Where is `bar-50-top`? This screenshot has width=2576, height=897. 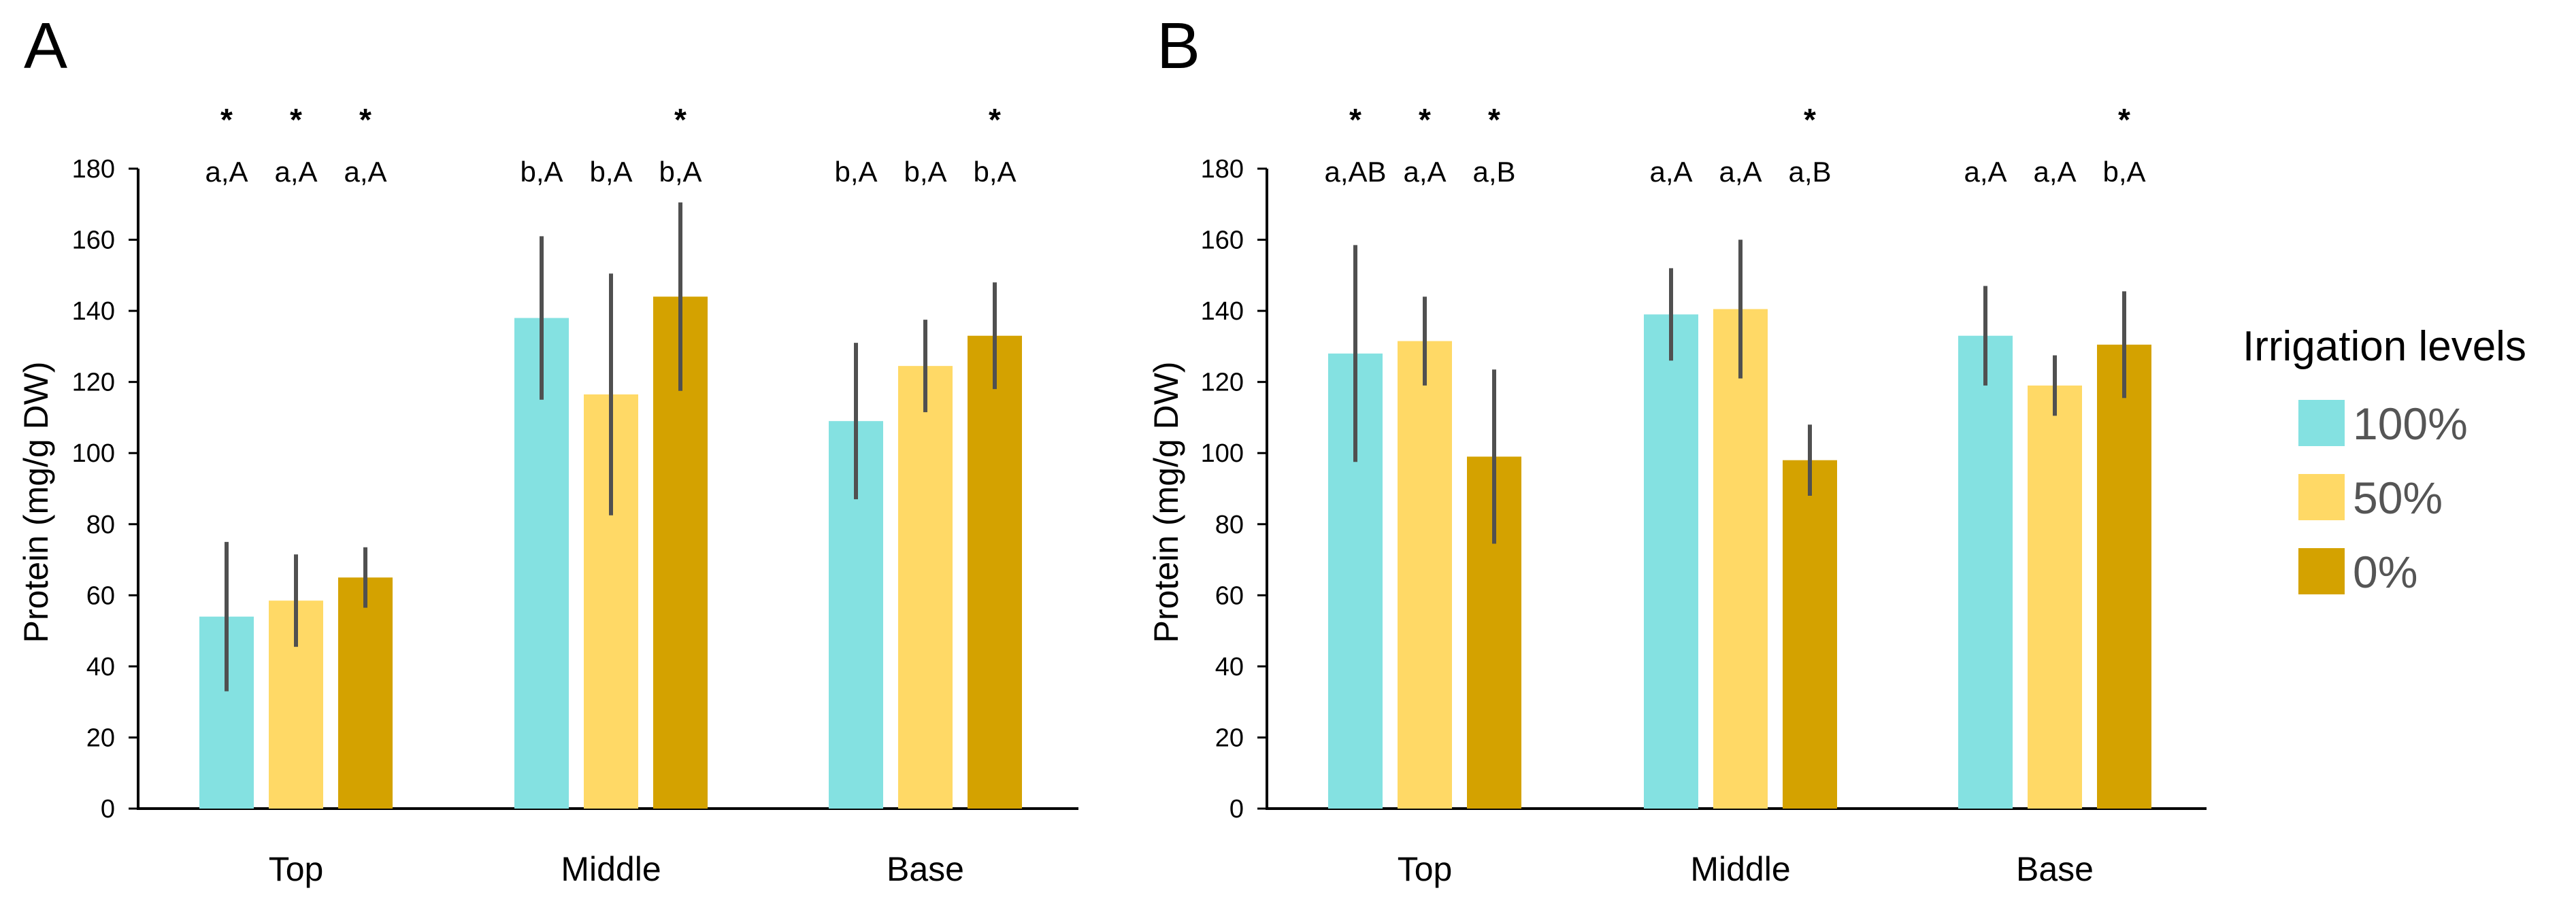
bar-50-top is located at coordinates (1425, 575).